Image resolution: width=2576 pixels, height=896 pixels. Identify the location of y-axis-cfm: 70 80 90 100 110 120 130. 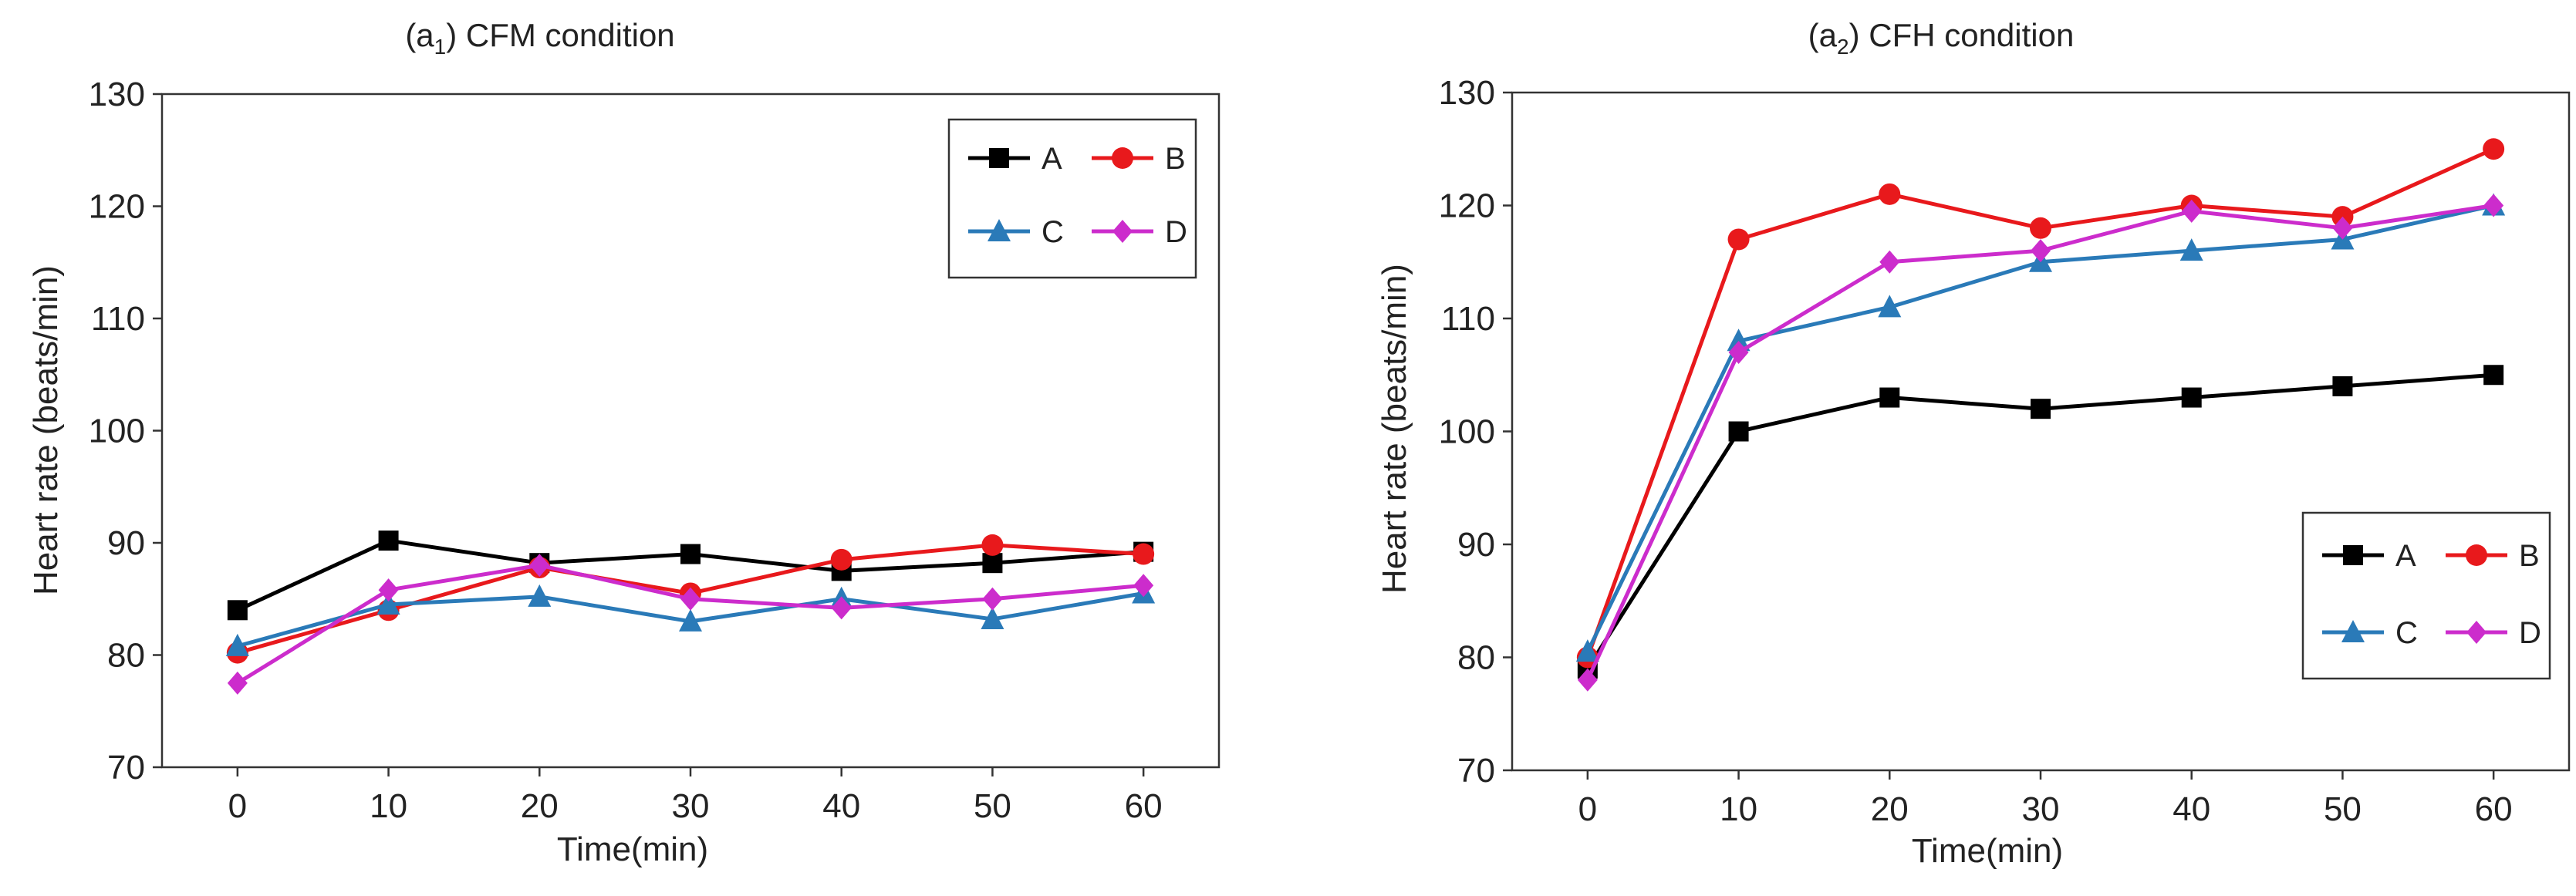
(125, 431).